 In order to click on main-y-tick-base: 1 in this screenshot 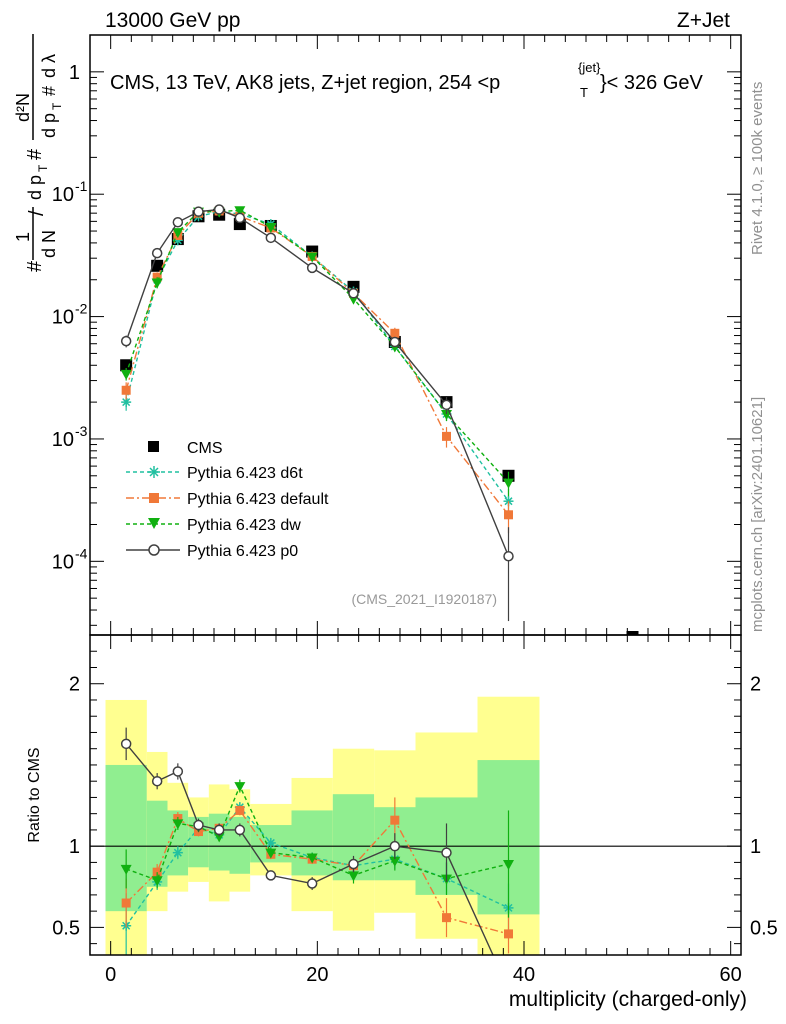, I will do `click(74, 73)`.